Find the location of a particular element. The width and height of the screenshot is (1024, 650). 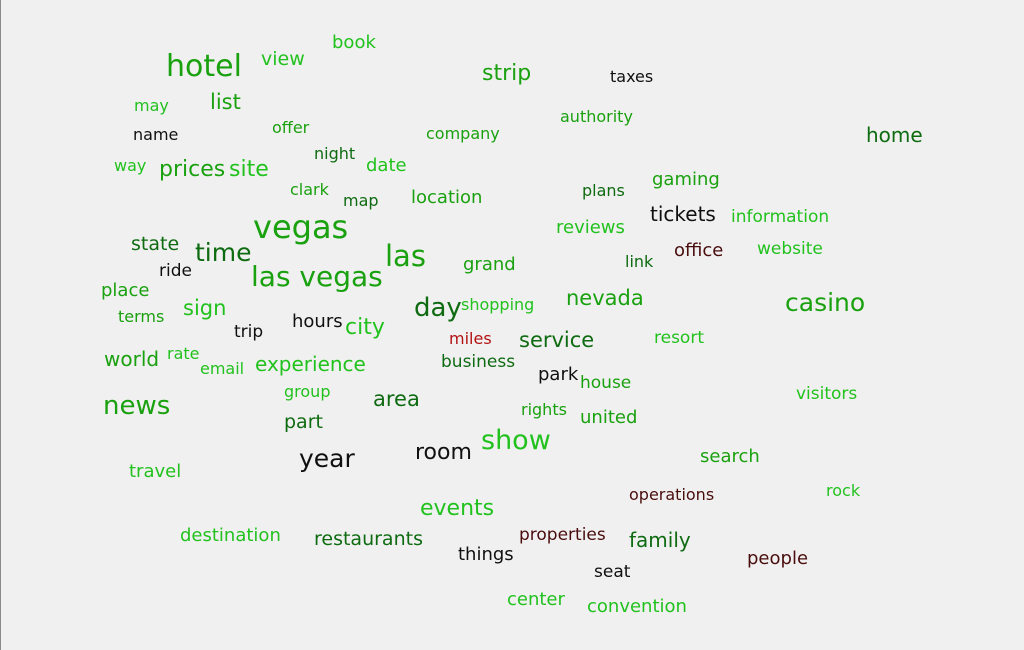

cloud-word: properties is located at coordinates (562, 535).